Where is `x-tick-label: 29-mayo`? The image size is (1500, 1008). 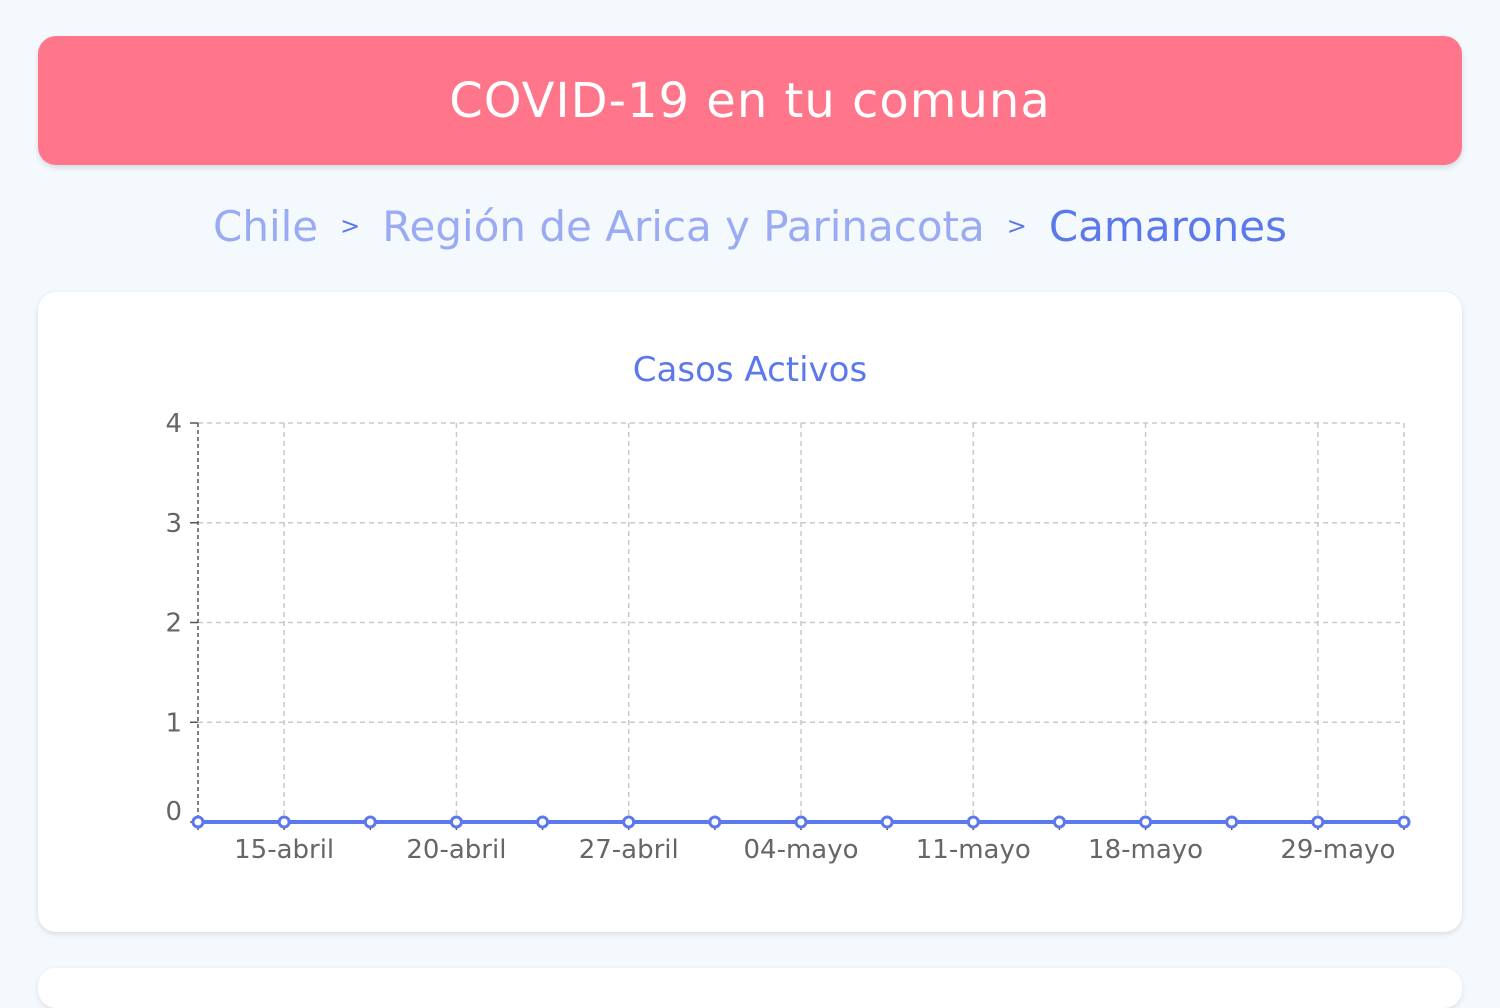
x-tick-label: 29-mayo is located at coordinates (1337, 850).